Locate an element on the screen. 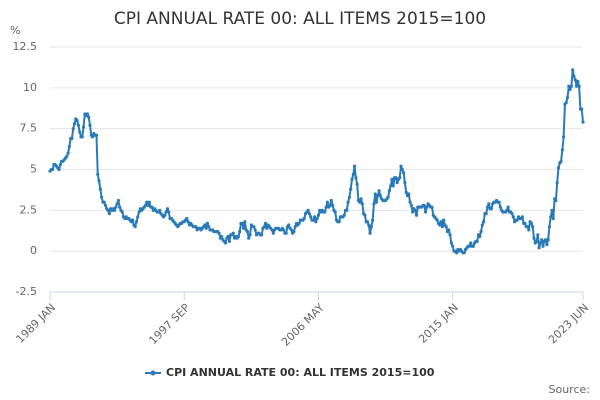 This screenshot has width=600, height=400. x-tick-label: 1989 JAN is located at coordinates (35, 323).